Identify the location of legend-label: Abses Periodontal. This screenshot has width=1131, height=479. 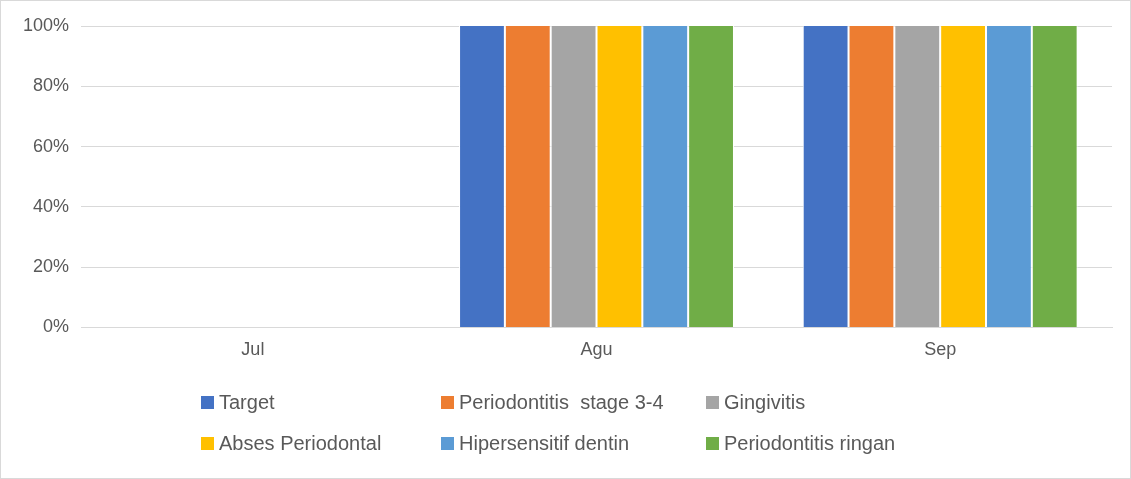
(300, 443).